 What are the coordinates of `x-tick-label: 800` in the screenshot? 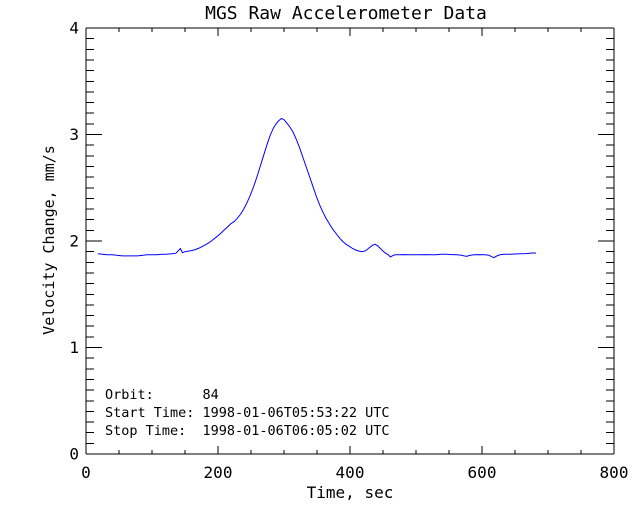 It's located at (614, 472).